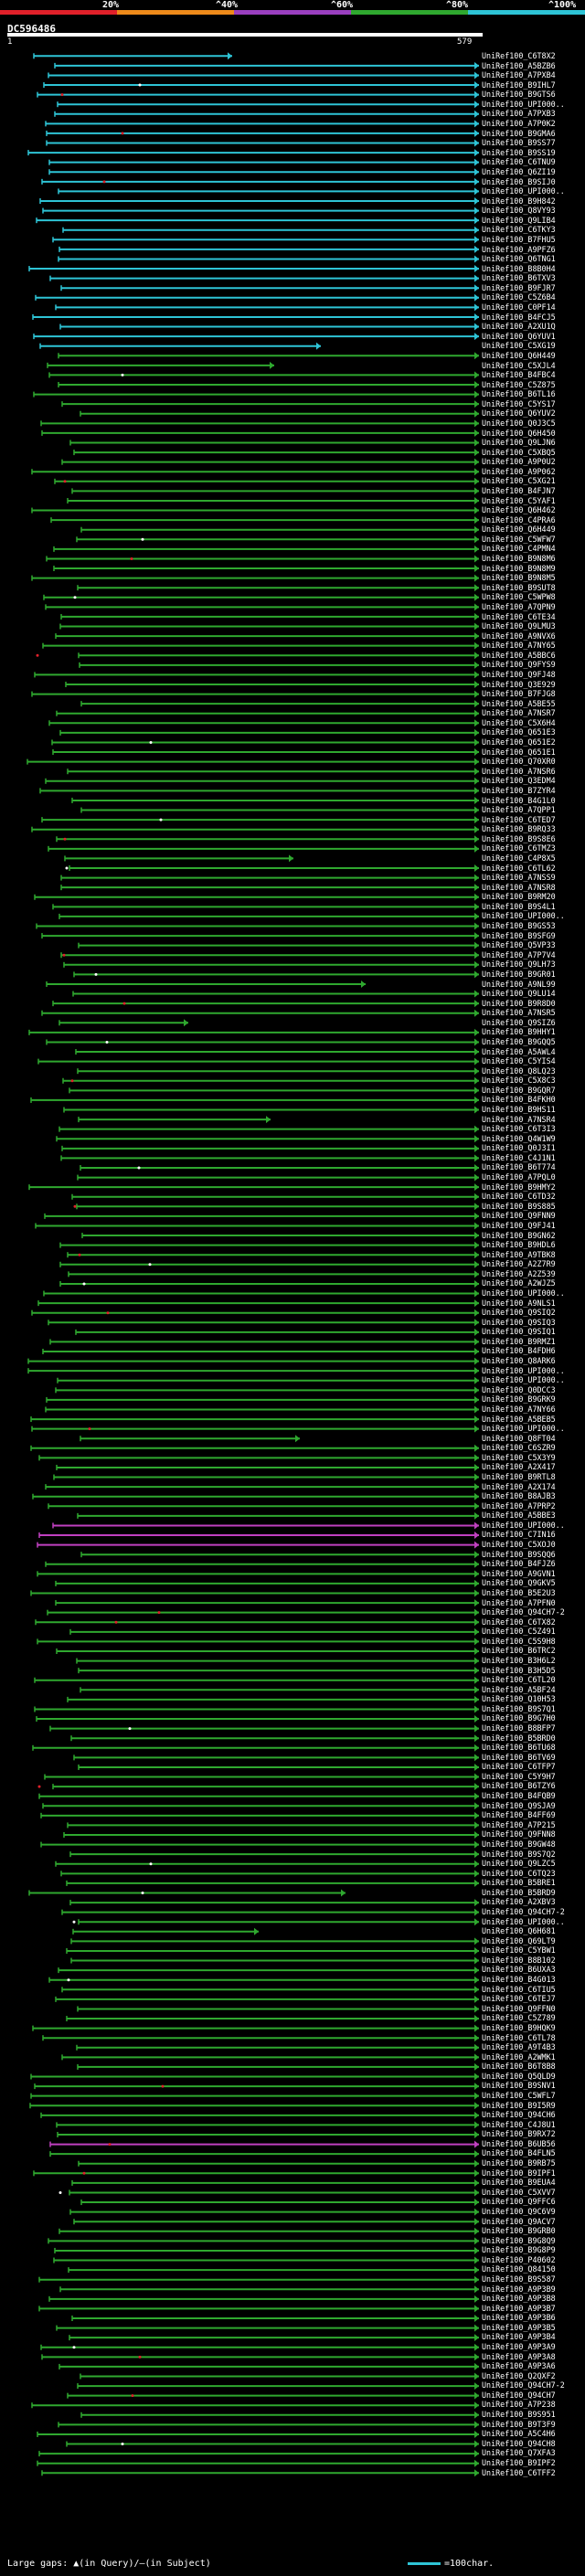  What do you see at coordinates (519, 413) in the screenshot?
I see `hit-label: UniRef100_Q6YUV2` at bounding box center [519, 413].